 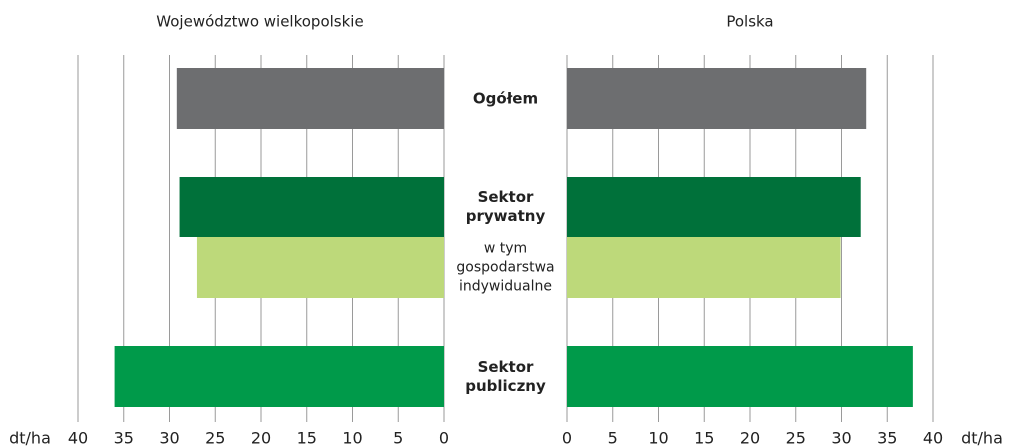 What do you see at coordinates (505, 206) in the screenshot?
I see `category-label: Sektor prywatny` at bounding box center [505, 206].